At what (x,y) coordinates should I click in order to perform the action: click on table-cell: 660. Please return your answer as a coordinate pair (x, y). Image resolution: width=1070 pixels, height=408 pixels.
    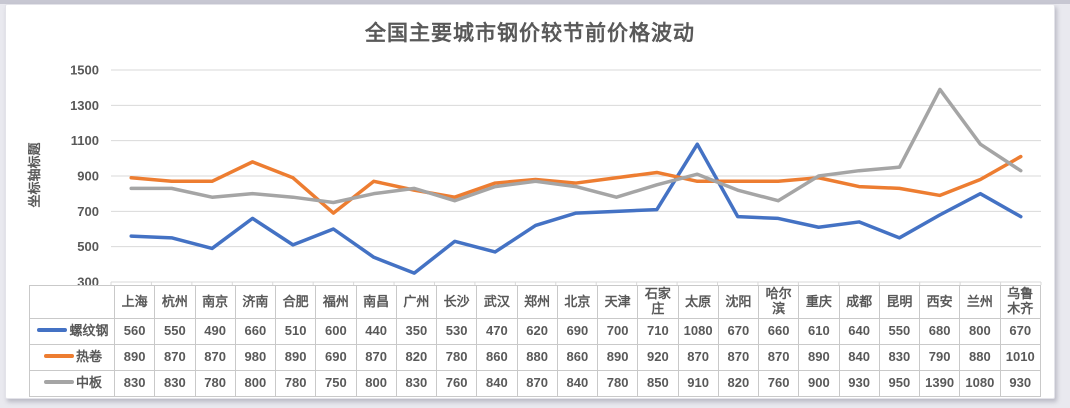
    Looking at the image, I should click on (255, 331).